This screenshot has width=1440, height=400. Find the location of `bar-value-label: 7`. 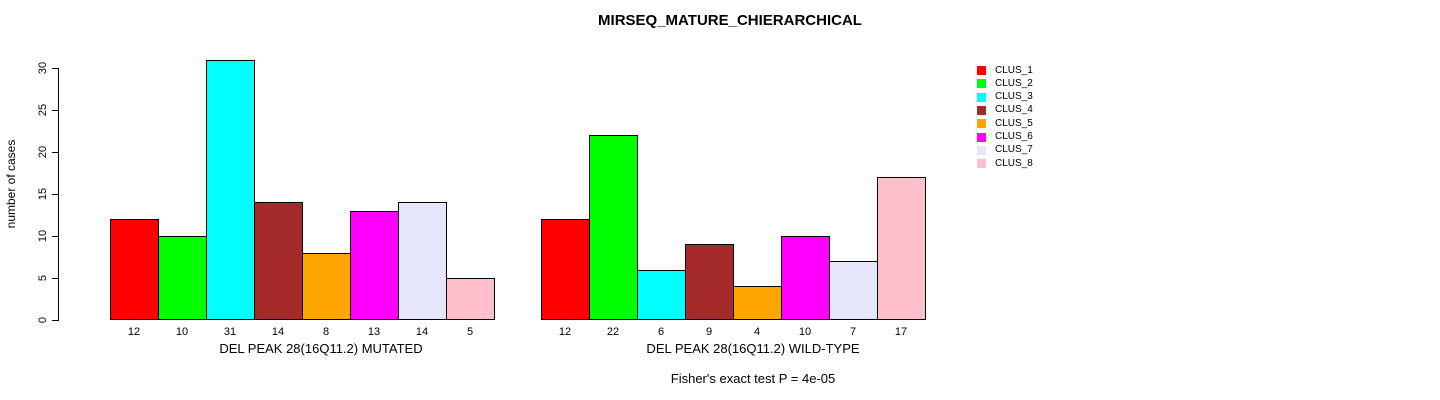

bar-value-label: 7 is located at coordinates (853, 332).